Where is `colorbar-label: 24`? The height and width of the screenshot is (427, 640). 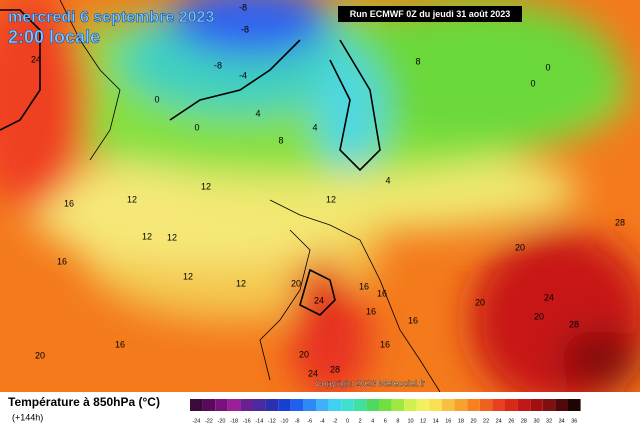 colorbar-label: 24 is located at coordinates (499, 421).